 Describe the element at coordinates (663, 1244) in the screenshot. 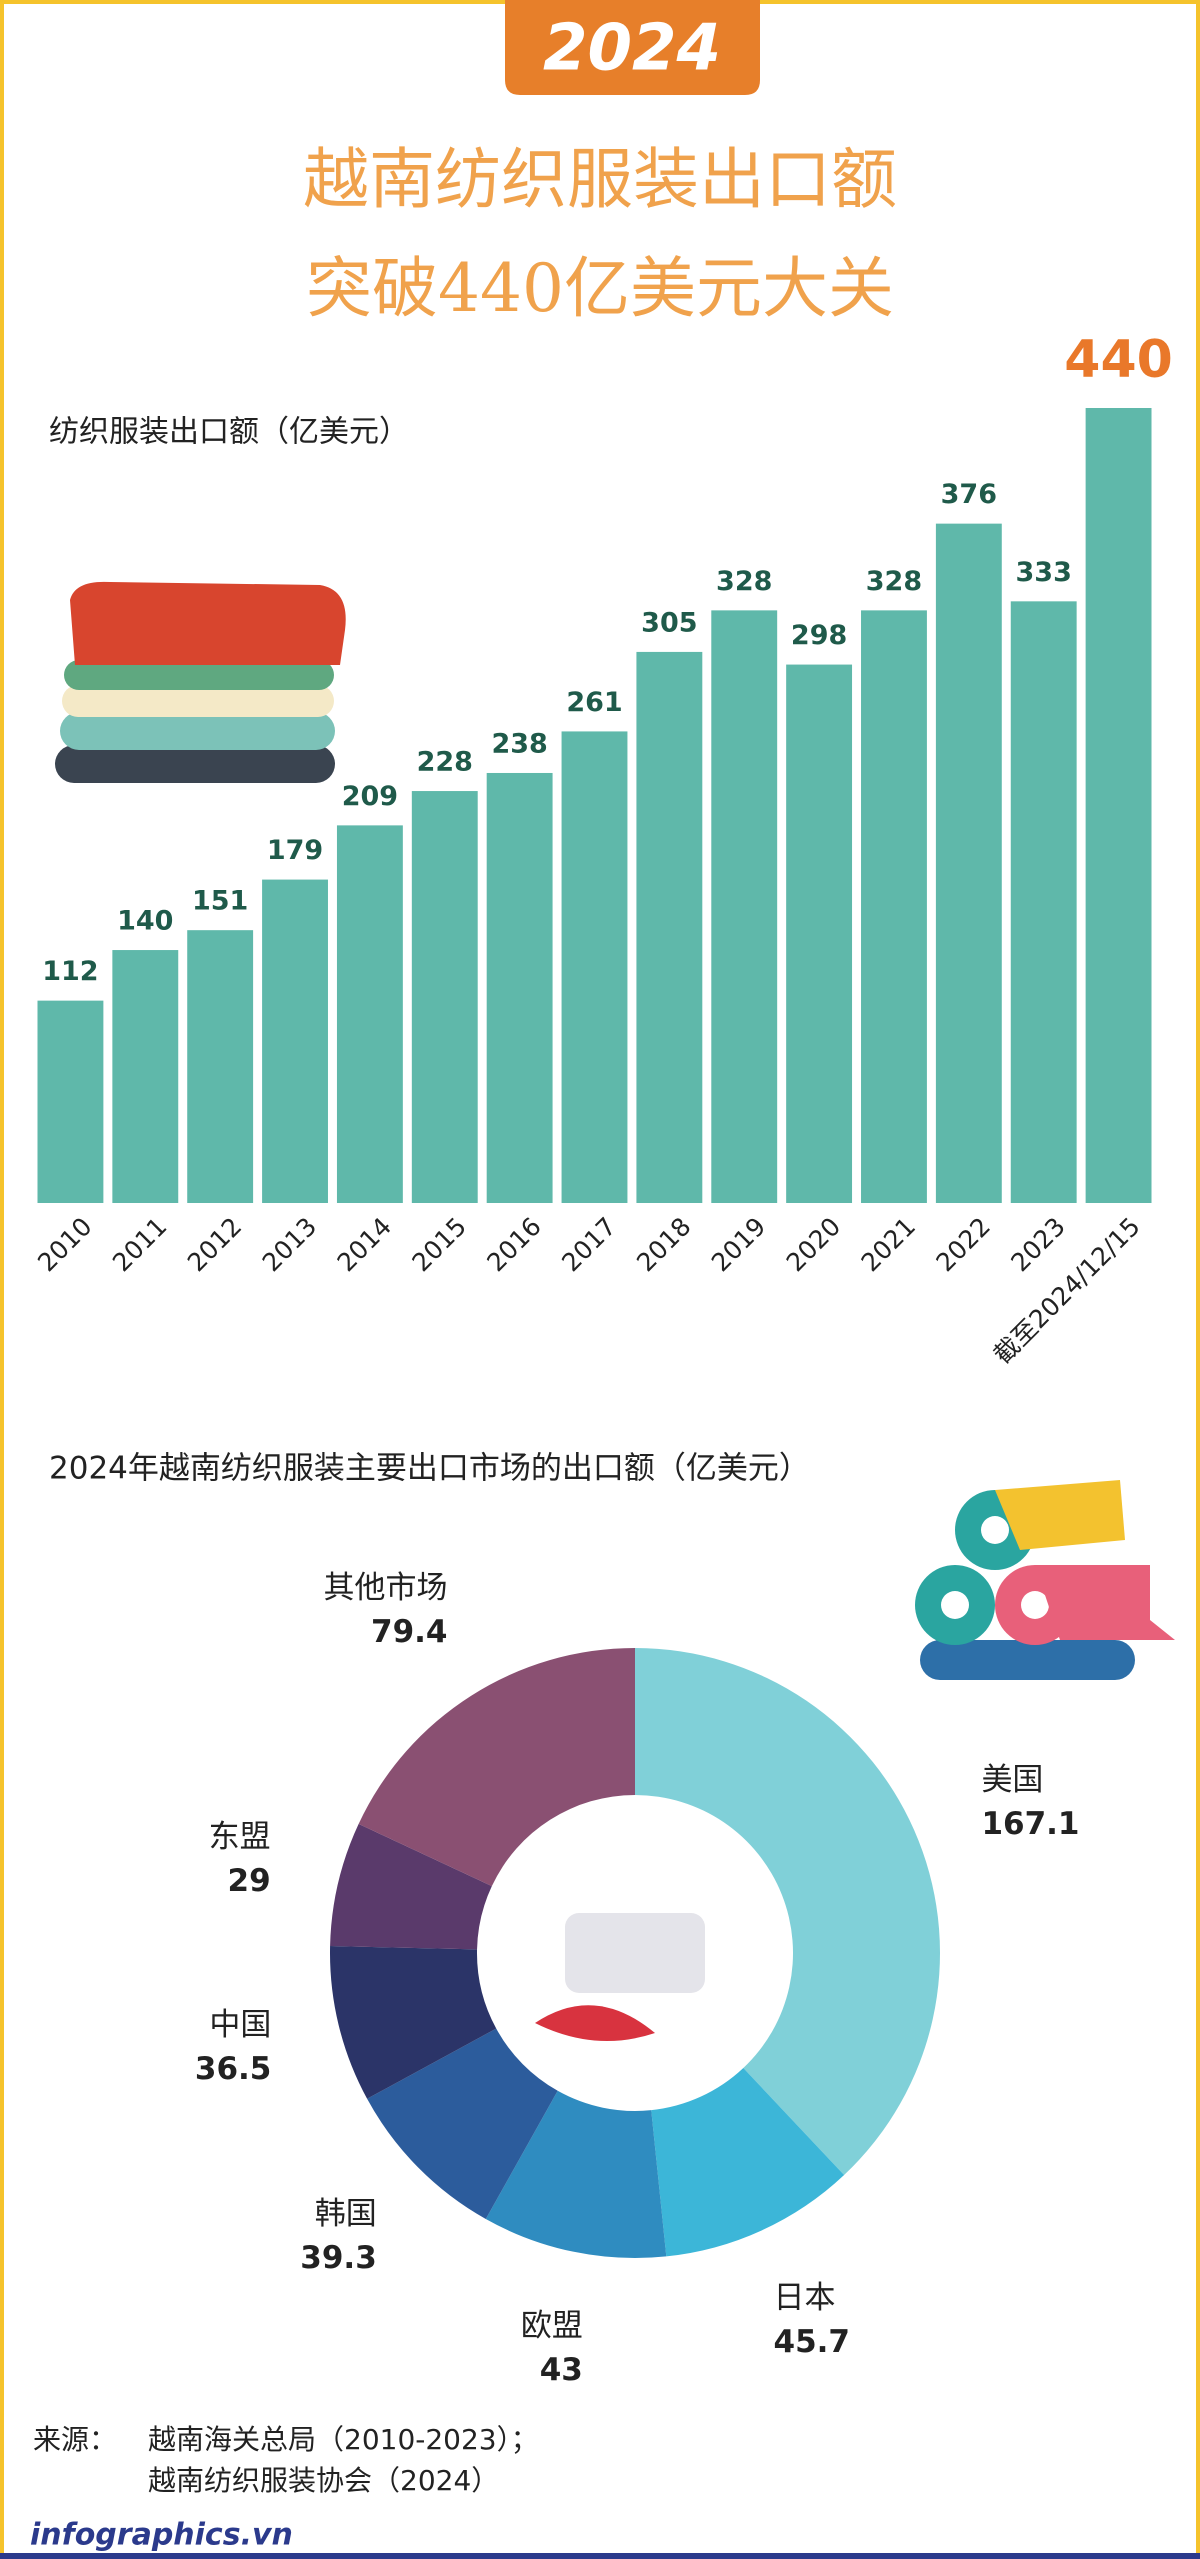

I see `x-tick-label: 2018` at that location.